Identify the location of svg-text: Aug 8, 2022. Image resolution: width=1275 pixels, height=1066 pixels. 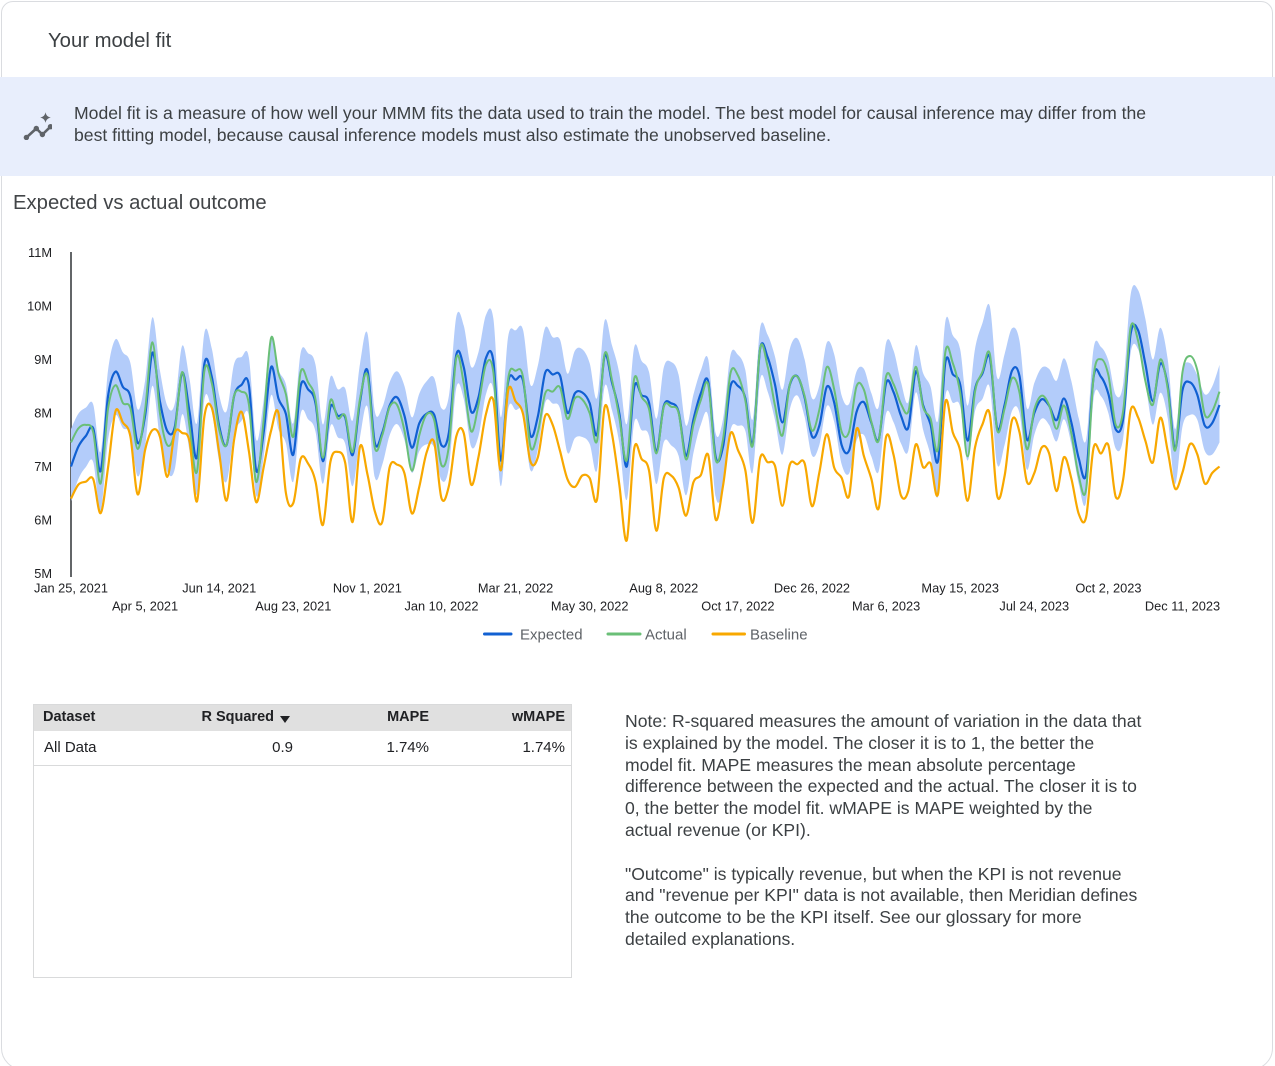
(663, 588).